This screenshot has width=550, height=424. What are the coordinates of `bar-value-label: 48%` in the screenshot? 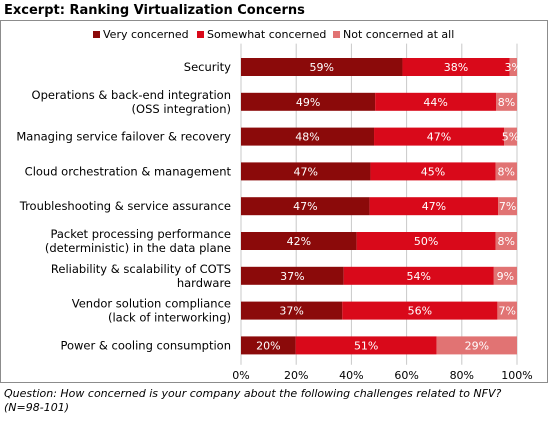 It's located at (307, 137).